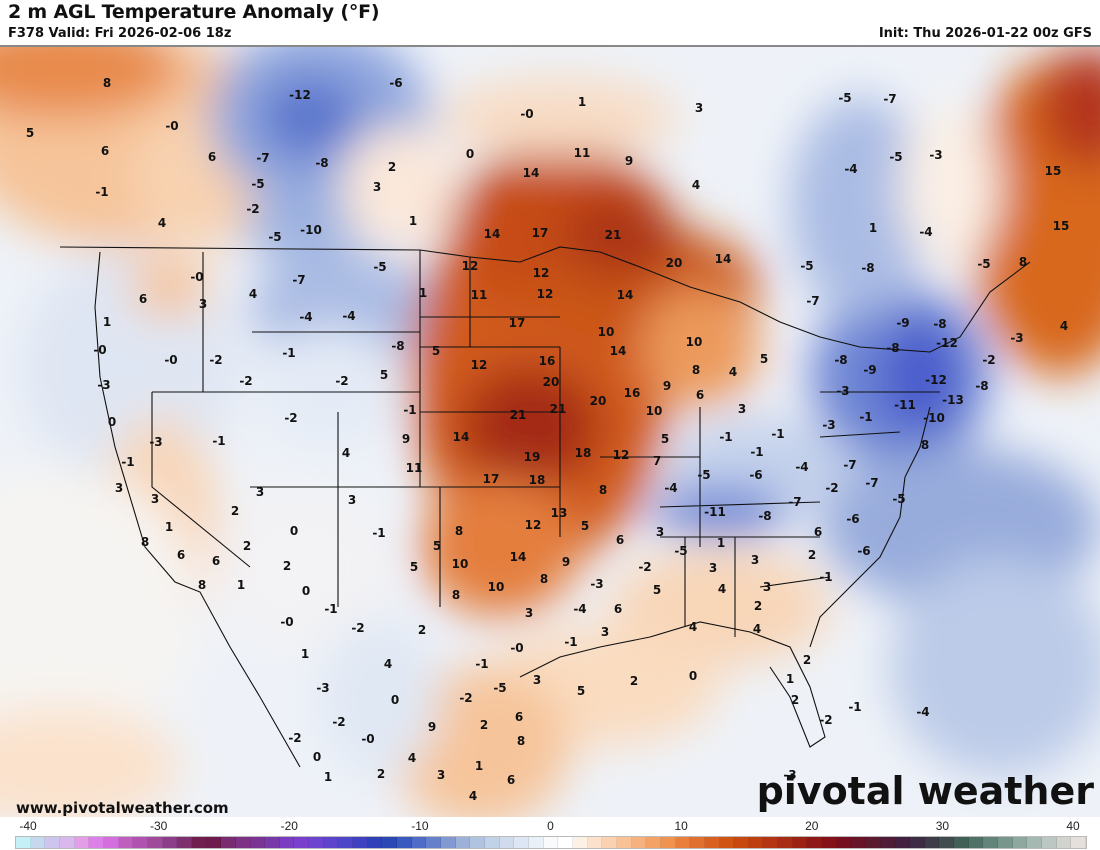  What do you see at coordinates (112, 422) in the screenshot?
I see `anomaly-value-label: 0` at bounding box center [112, 422].